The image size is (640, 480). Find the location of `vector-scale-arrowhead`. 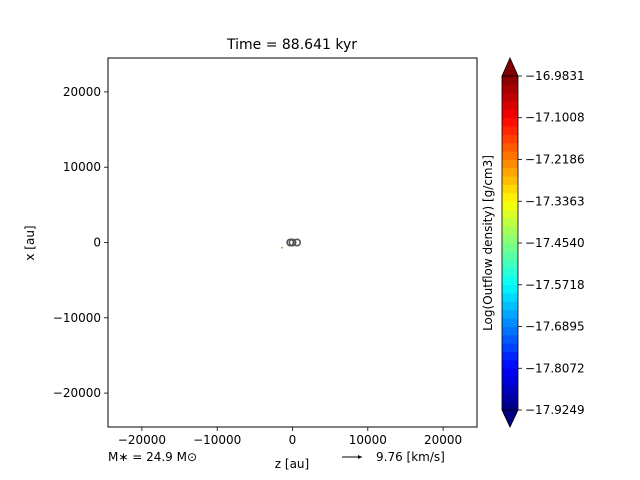

vector-scale-arrowhead is located at coordinates (360, 457).